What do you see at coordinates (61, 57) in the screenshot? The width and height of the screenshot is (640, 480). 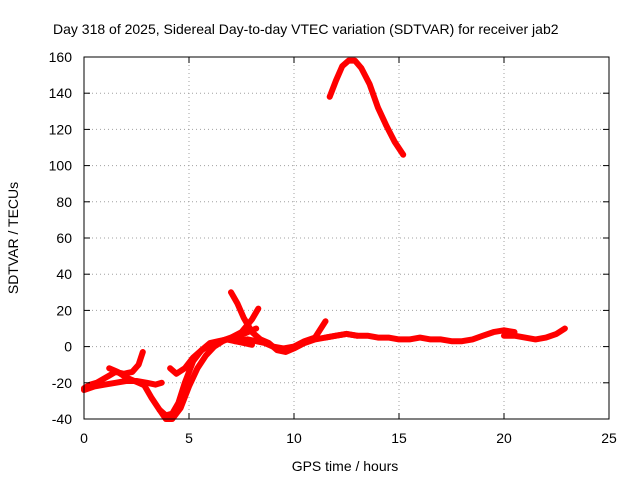 I see `y-tick-label: 160` at bounding box center [61, 57].